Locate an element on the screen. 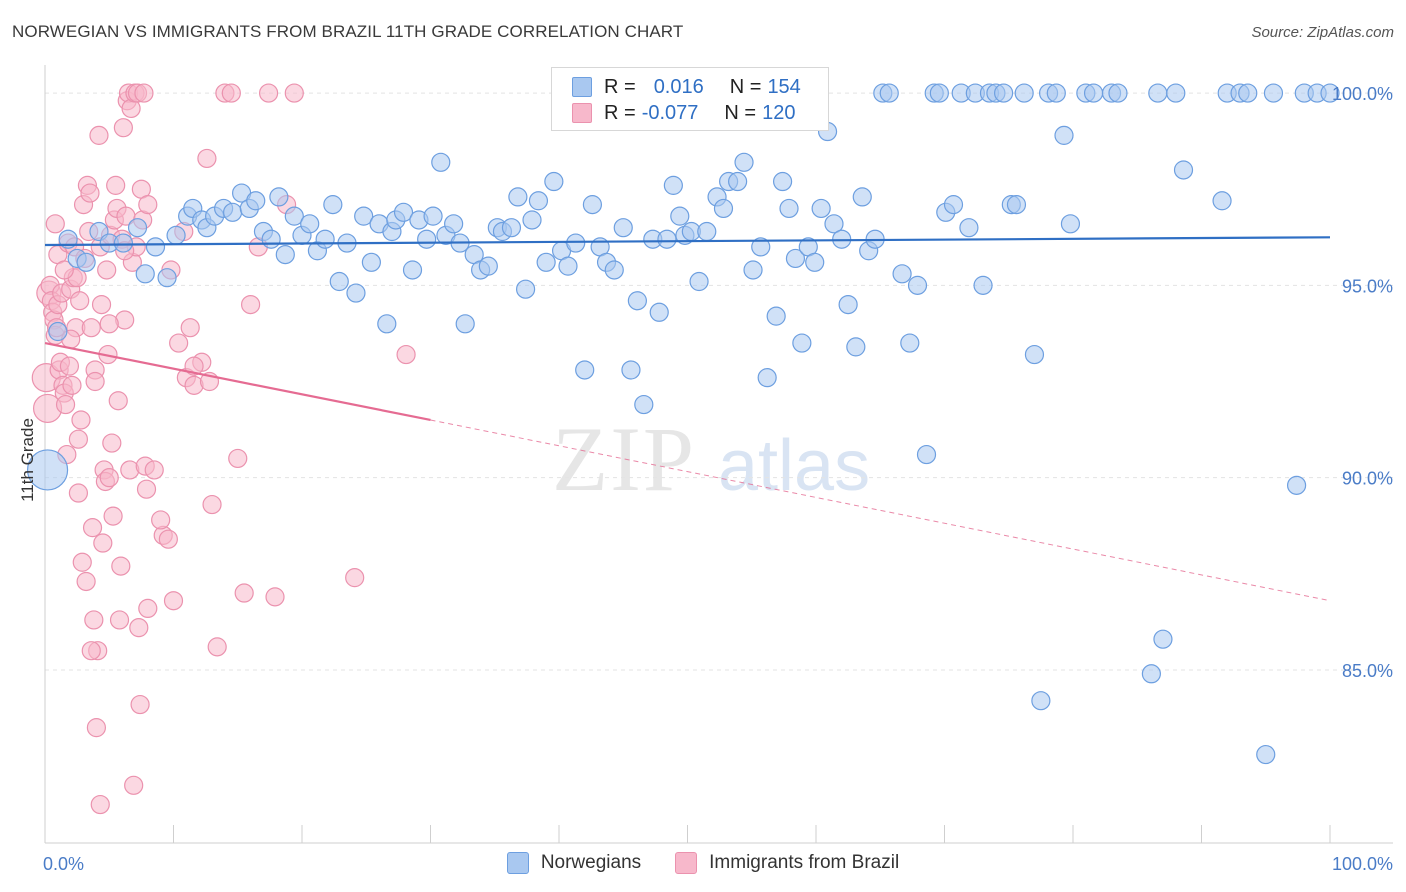 The image size is (1406, 892). brazil-trend-extension is located at coordinates (880, 510).